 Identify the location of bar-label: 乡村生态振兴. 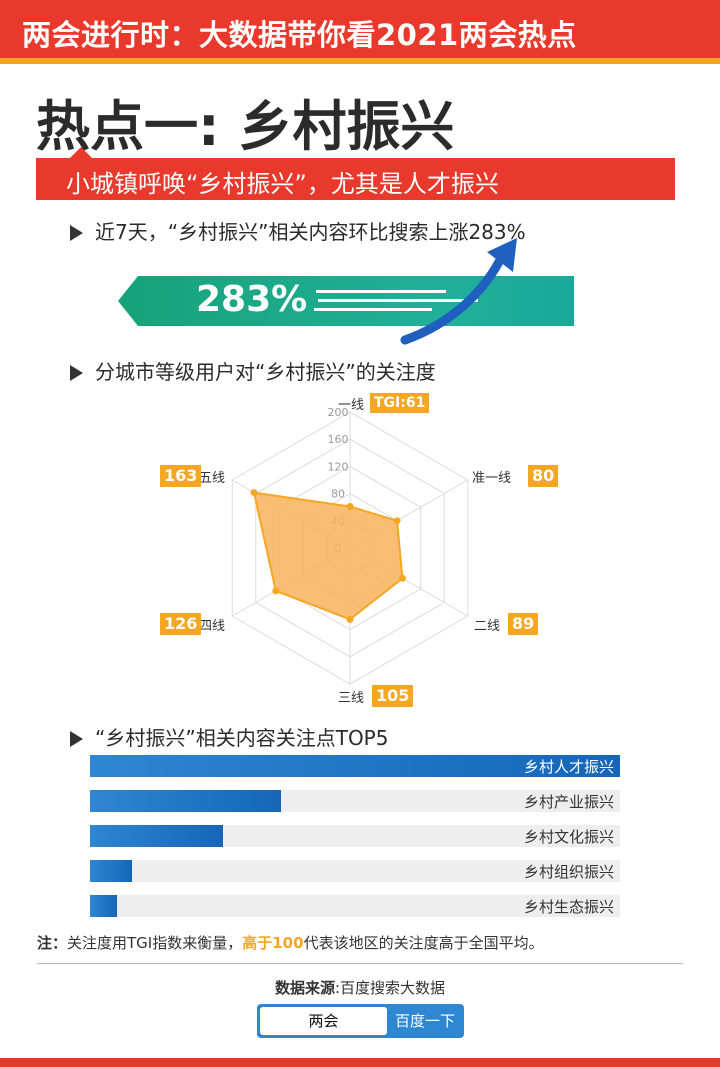
(569, 906).